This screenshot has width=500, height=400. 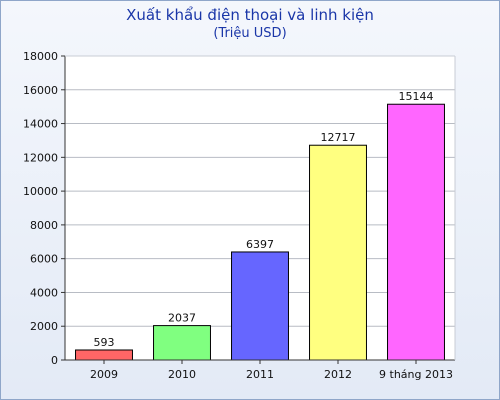 I want to click on y-tick-label: 0, so click(x=54, y=360).